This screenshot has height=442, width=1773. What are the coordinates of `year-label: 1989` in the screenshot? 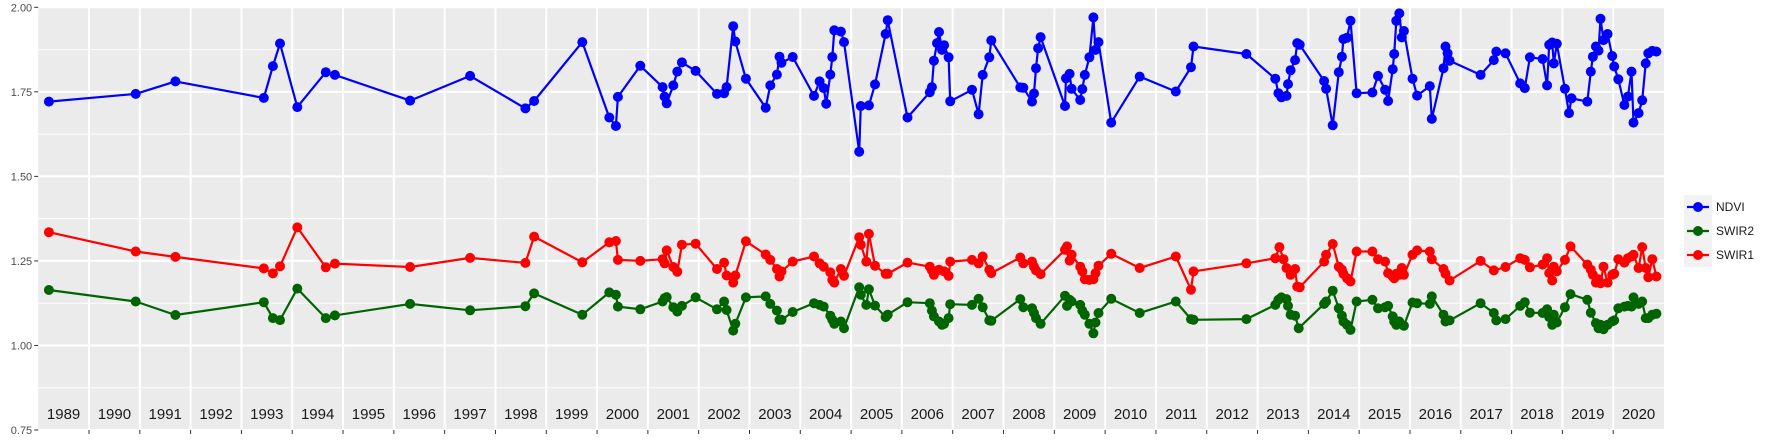 It's located at (63, 414).